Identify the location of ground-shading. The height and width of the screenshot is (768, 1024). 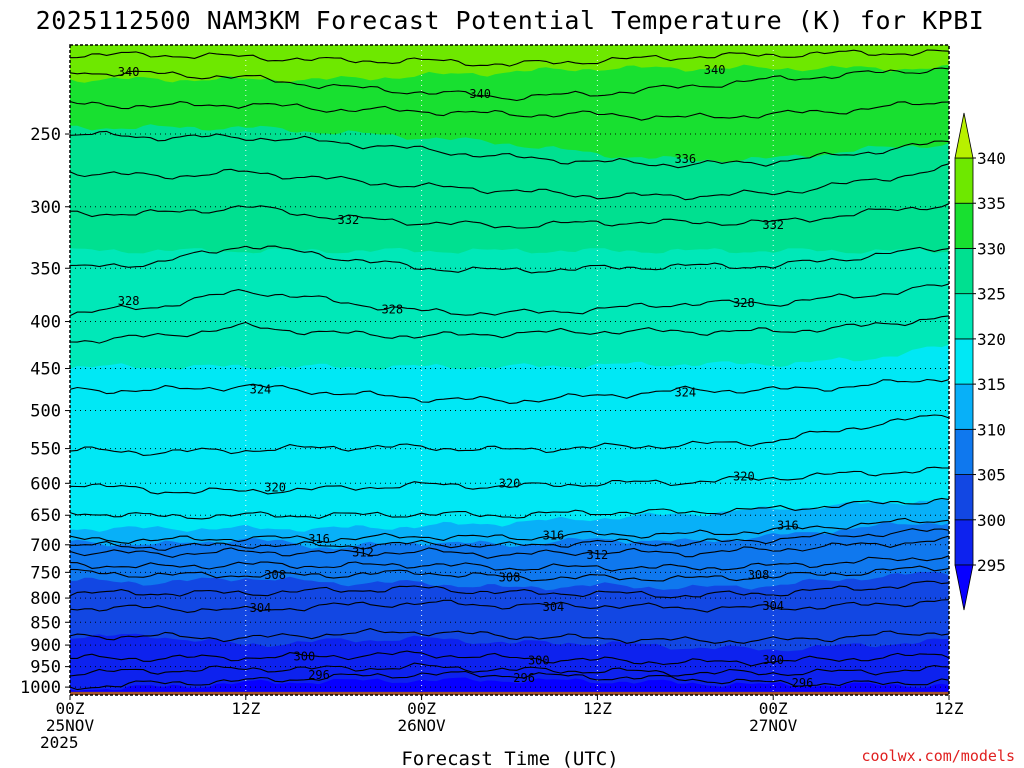
(509, 693).